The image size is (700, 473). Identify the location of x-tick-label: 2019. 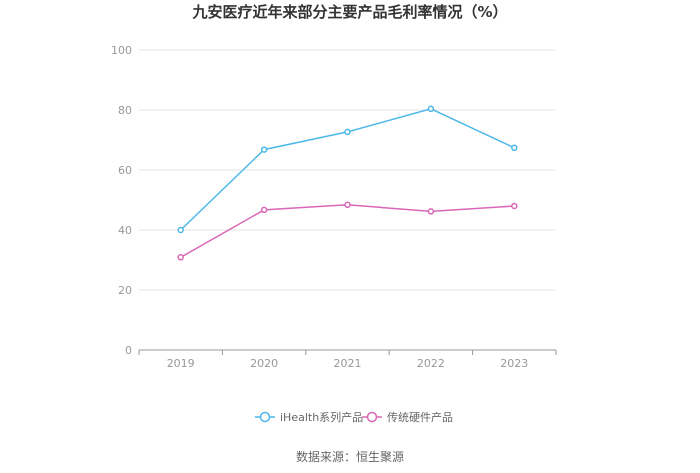
(181, 363).